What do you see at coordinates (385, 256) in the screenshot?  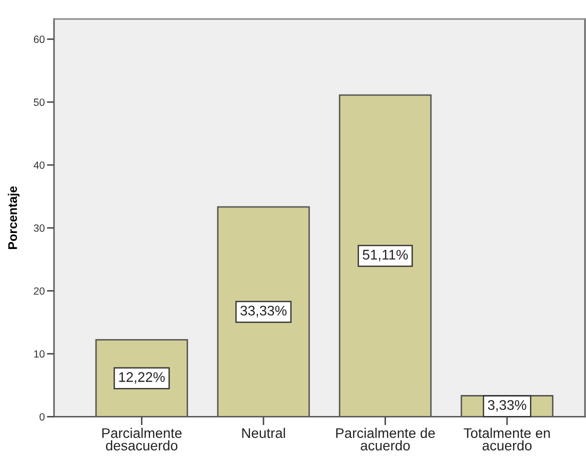 I see `data-label: 51,11%` at bounding box center [385, 256].